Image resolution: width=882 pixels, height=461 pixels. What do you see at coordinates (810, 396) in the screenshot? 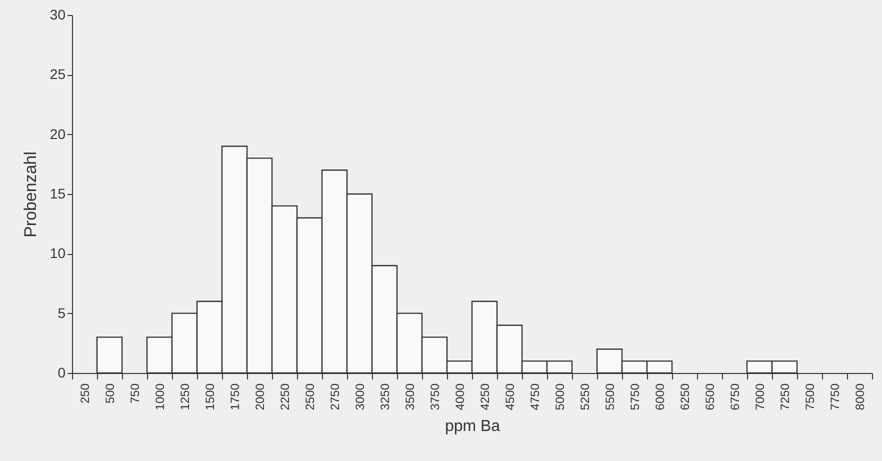
I see `x-tick-label: 7500` at bounding box center [810, 396].